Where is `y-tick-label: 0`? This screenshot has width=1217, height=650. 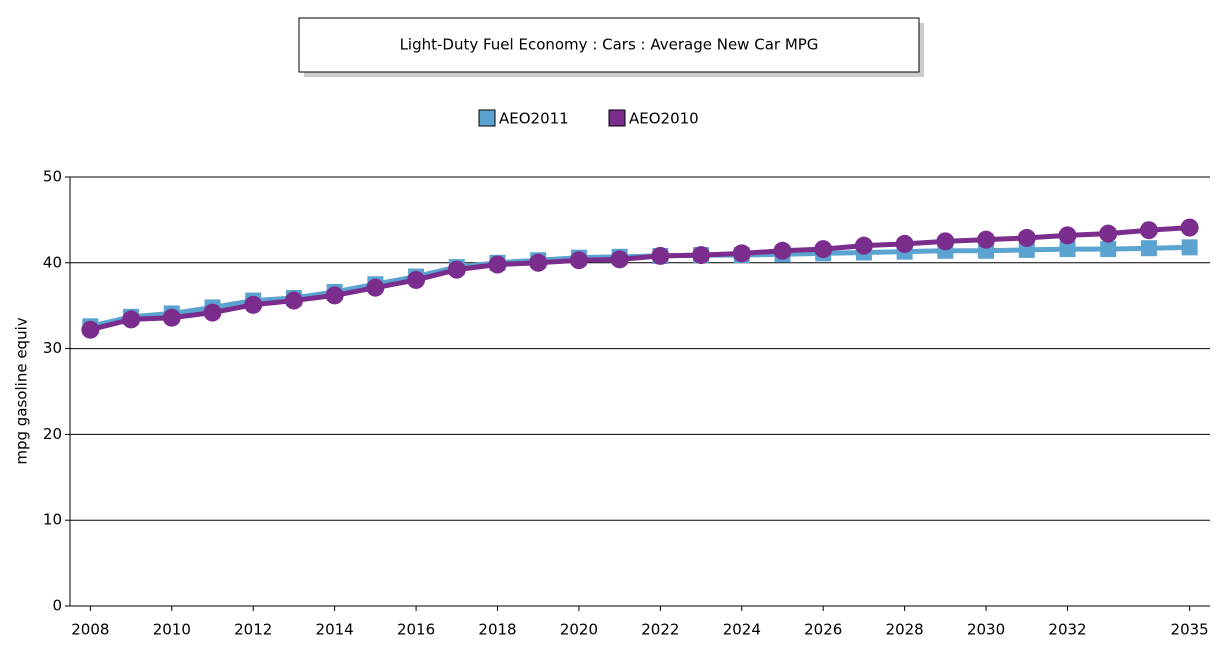
y-tick-label: 0 is located at coordinates (57, 606).